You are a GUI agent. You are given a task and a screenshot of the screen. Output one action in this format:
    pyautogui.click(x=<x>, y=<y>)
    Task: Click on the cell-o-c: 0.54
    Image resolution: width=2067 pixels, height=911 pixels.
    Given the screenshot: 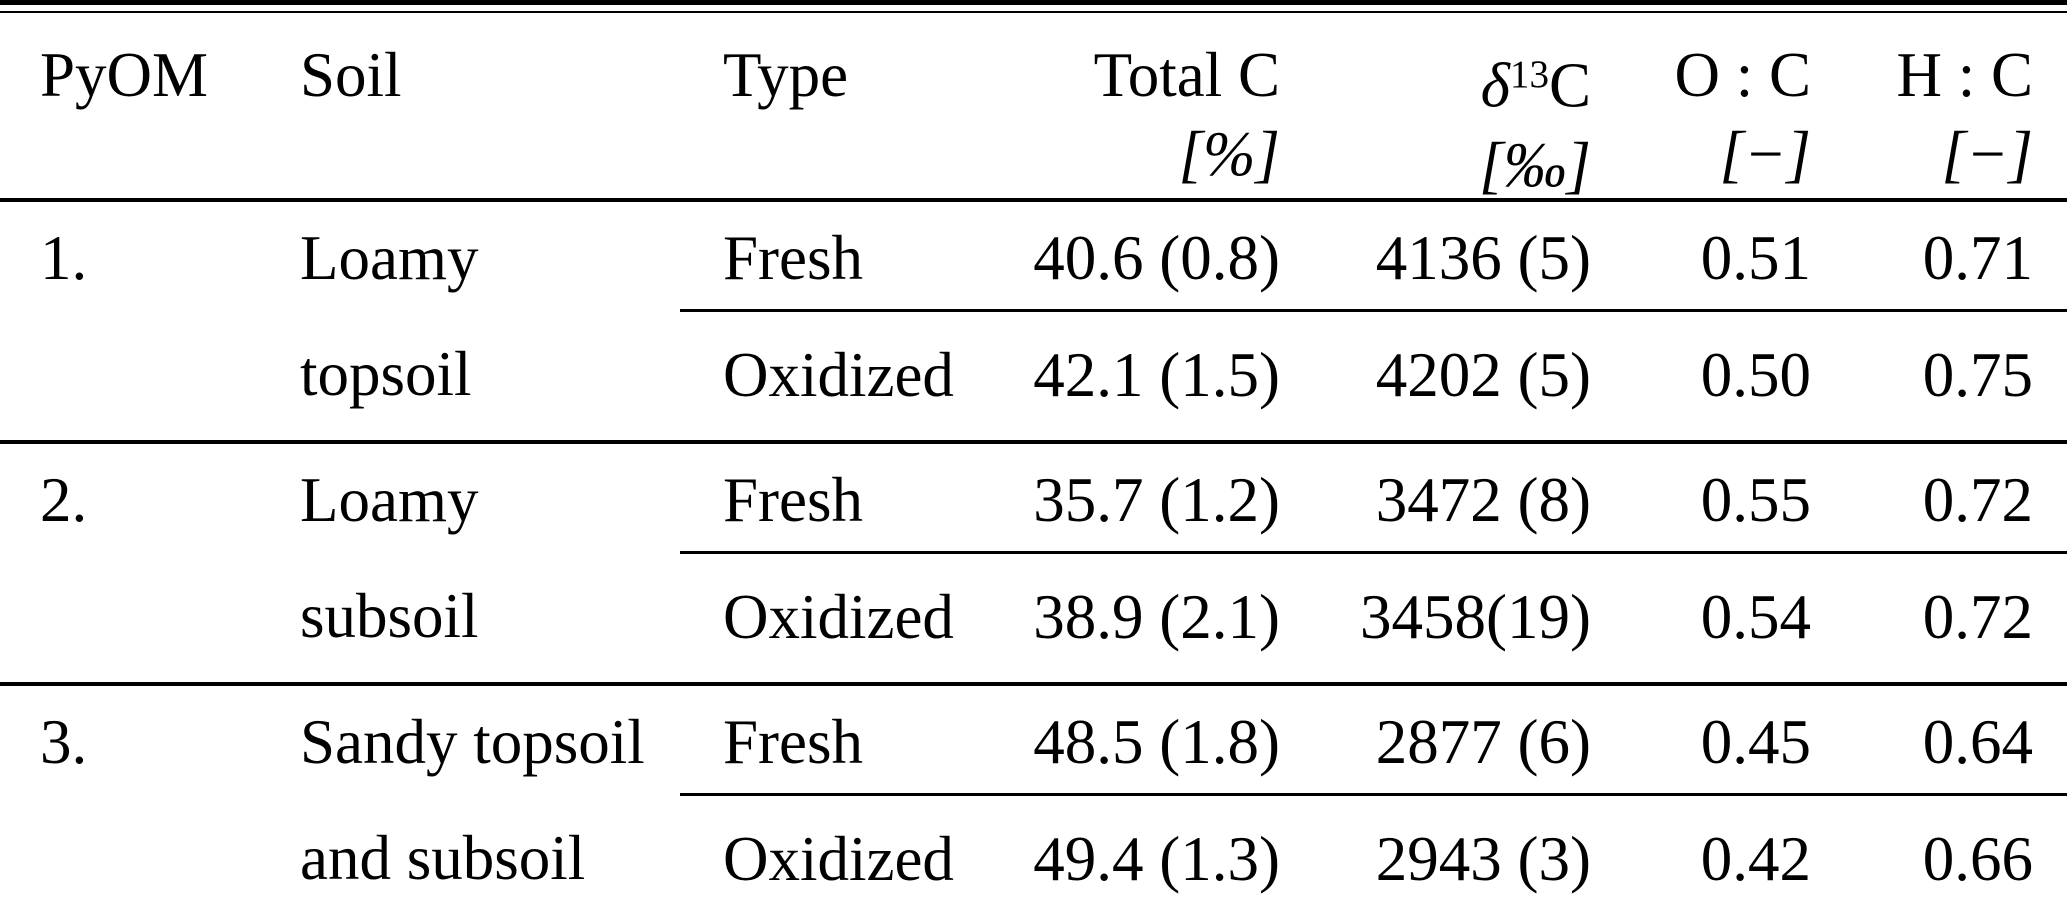 What is the action you would take?
    pyautogui.click(x=1725, y=619)
    